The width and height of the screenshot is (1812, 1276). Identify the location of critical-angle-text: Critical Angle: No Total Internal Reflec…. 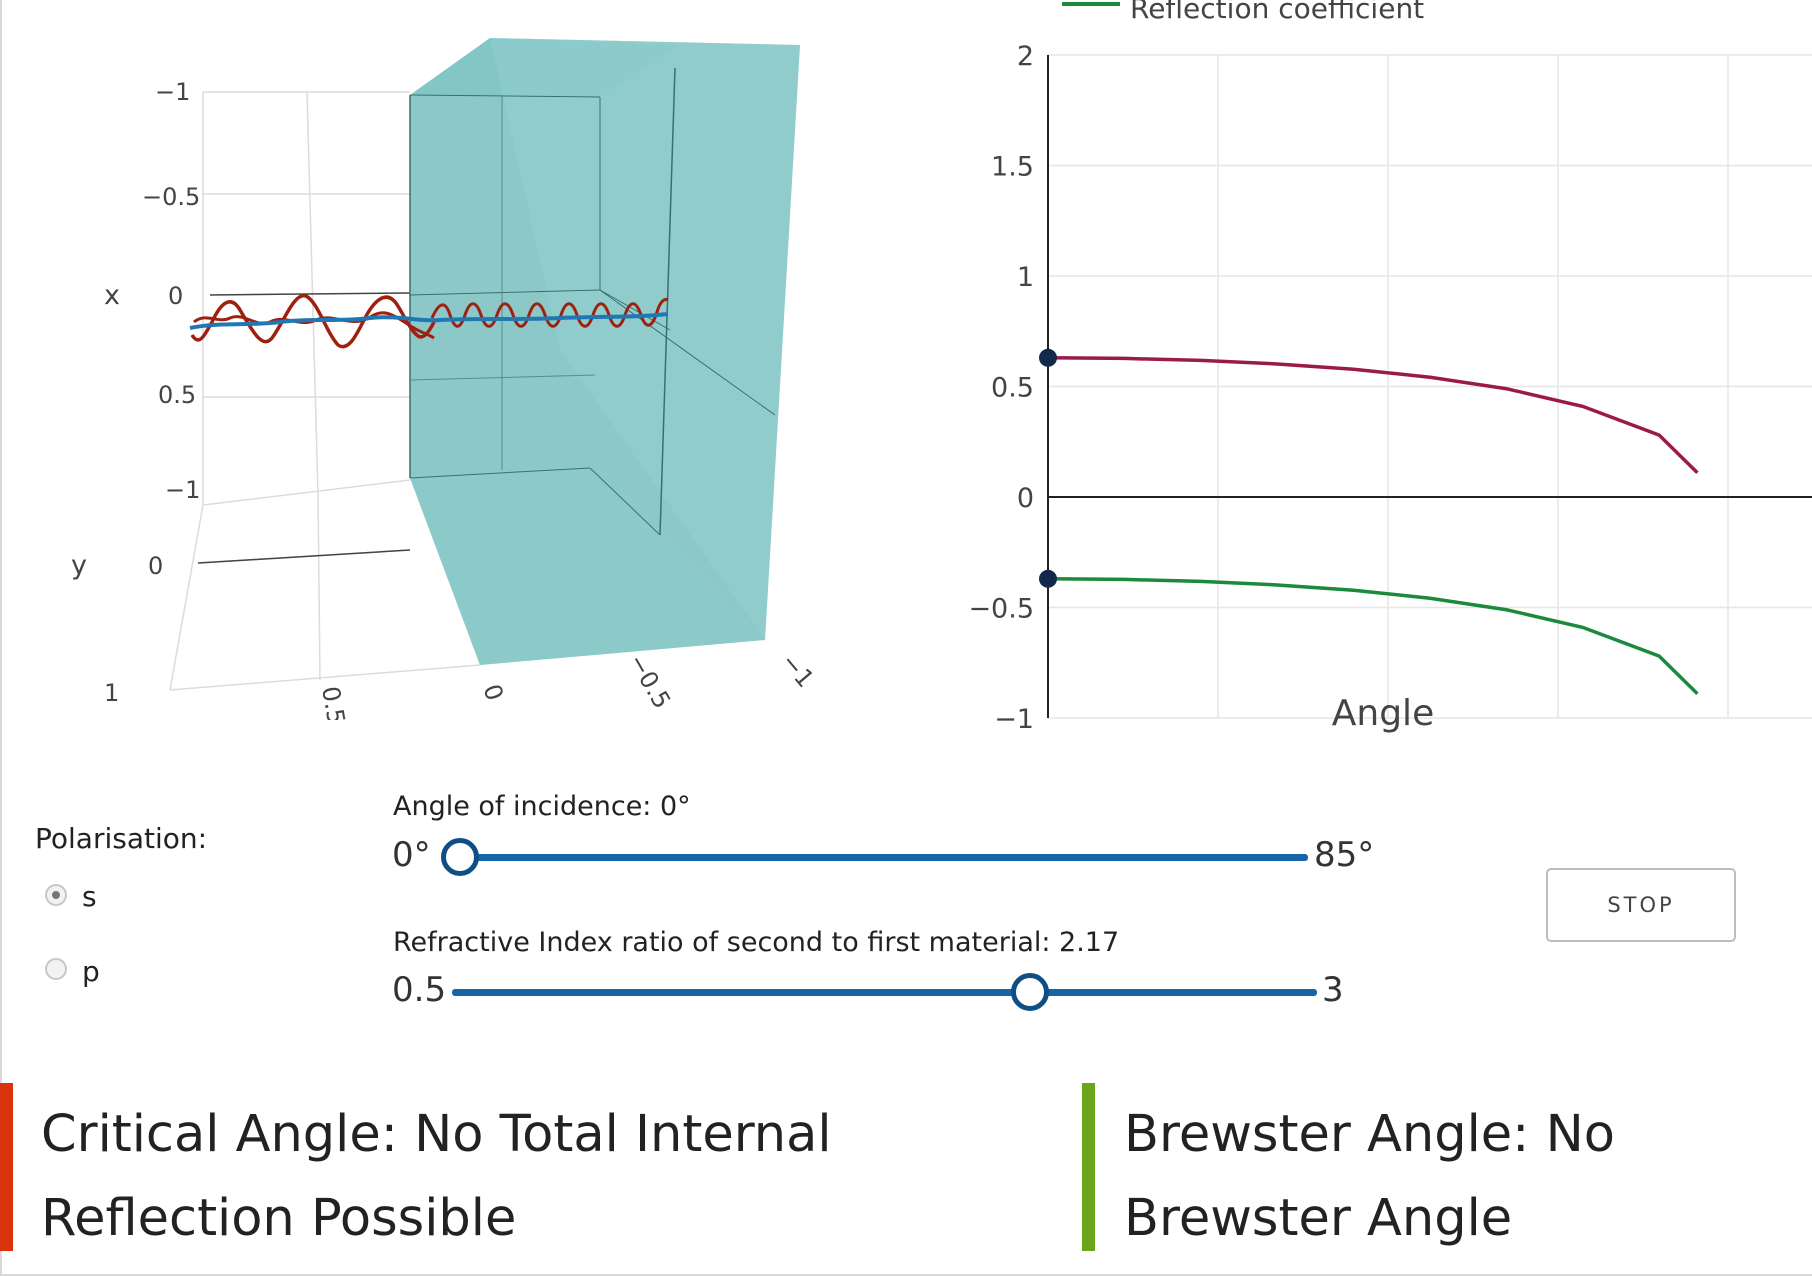
(436, 1176).